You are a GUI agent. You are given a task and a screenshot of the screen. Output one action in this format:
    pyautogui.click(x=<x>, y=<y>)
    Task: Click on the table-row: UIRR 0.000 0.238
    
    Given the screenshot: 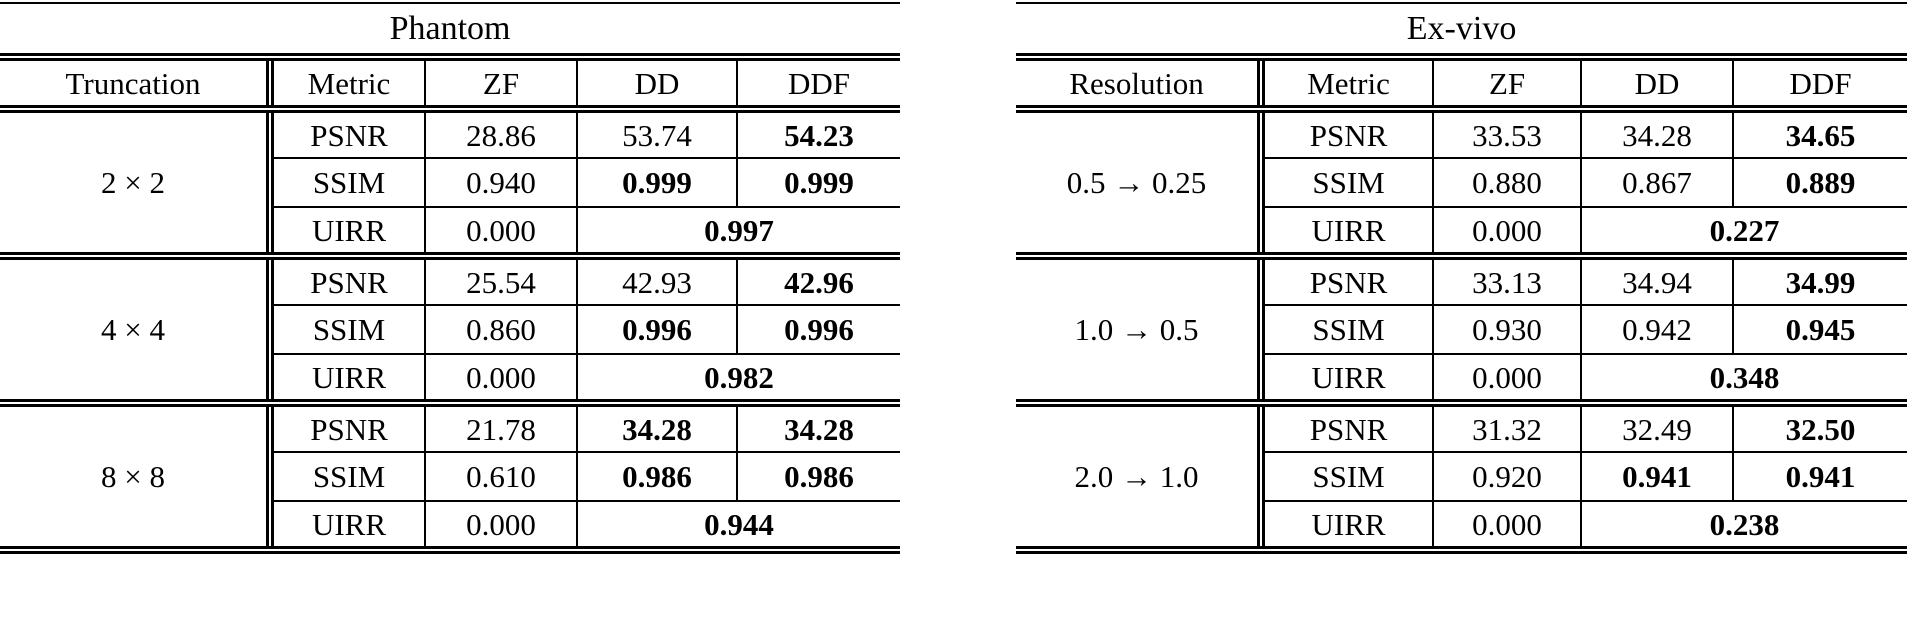 What is the action you would take?
    pyautogui.click(x=1462, y=527)
    